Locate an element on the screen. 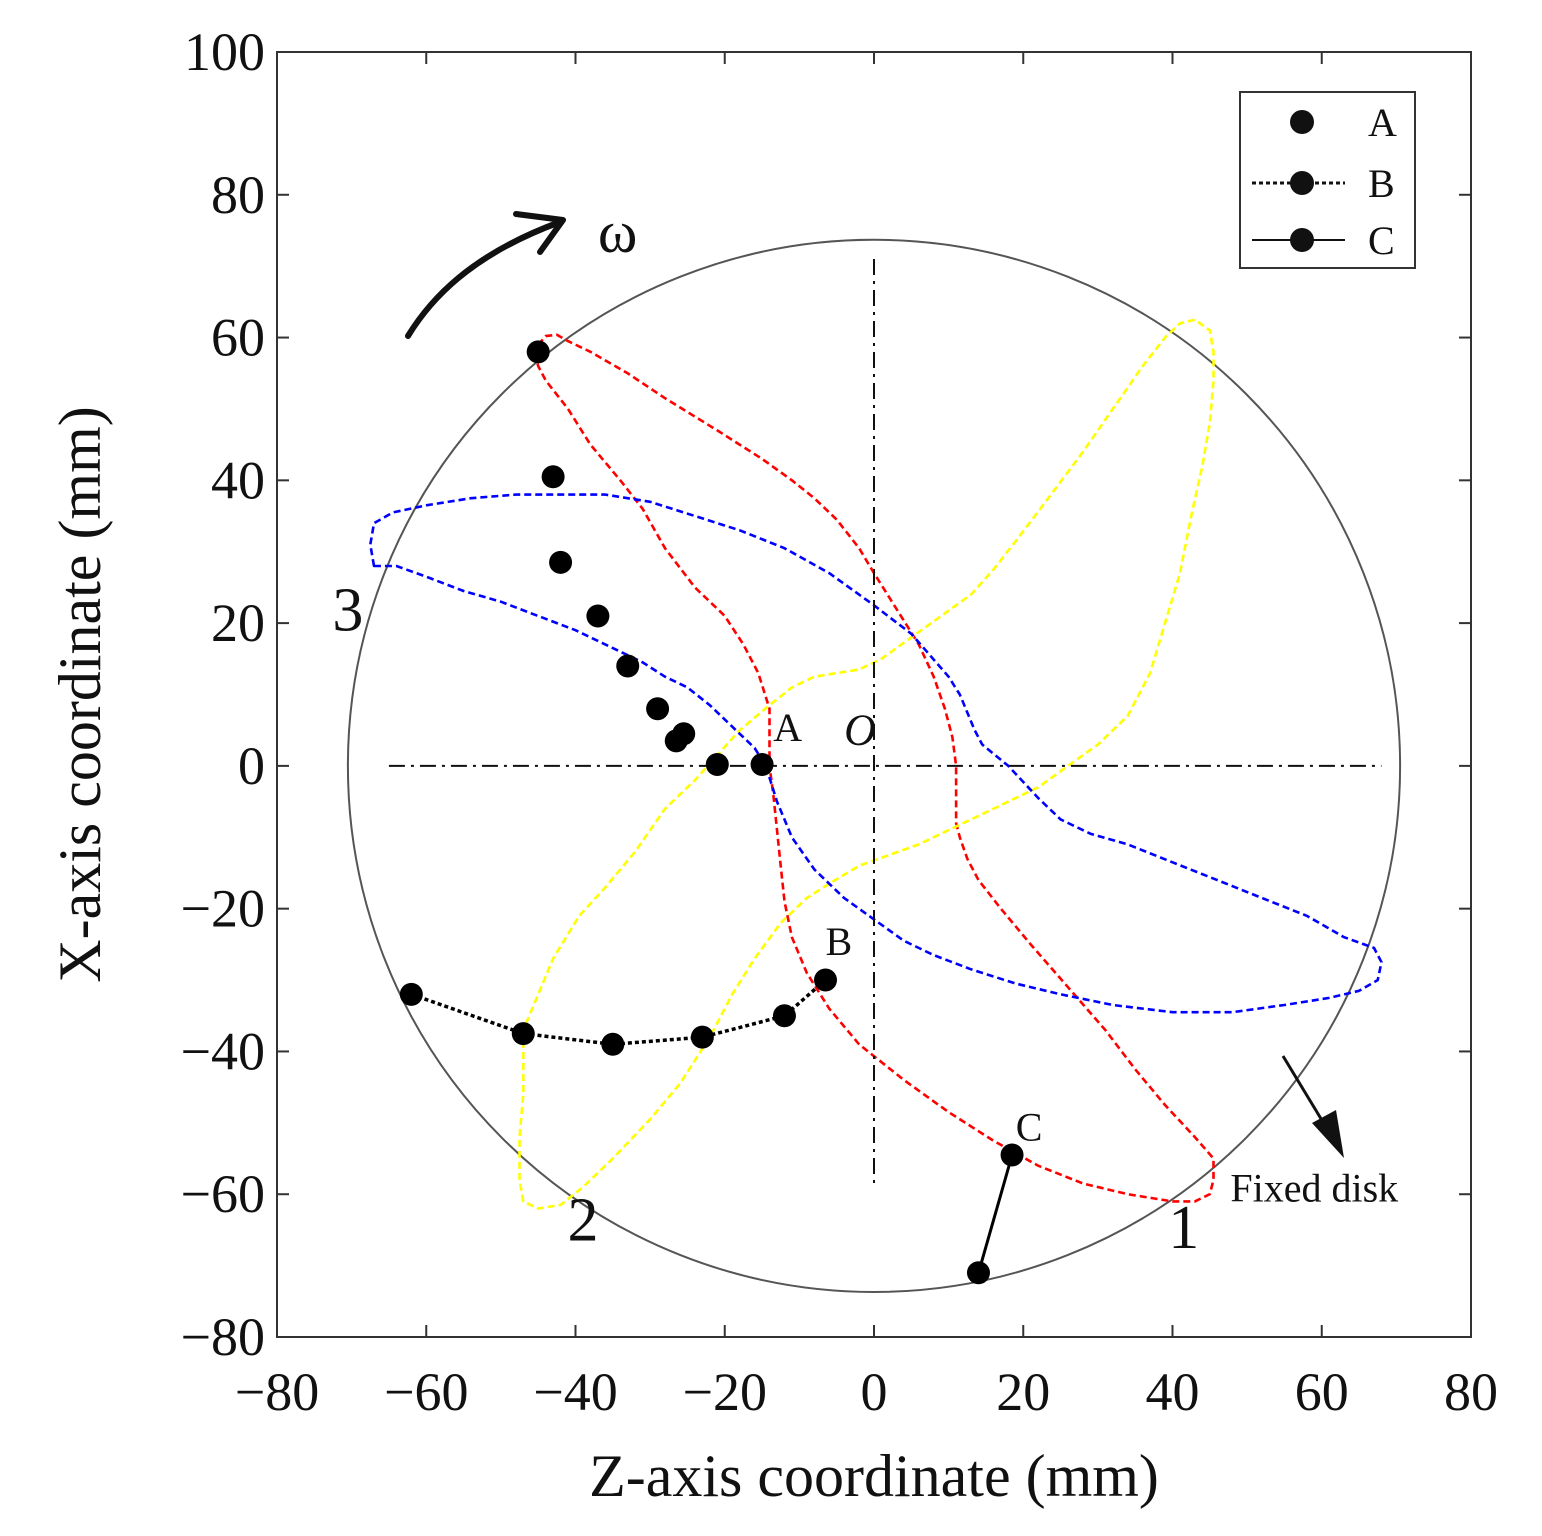 This screenshot has width=1542, height=1536. legend-marker-b is located at coordinates (1302, 183).